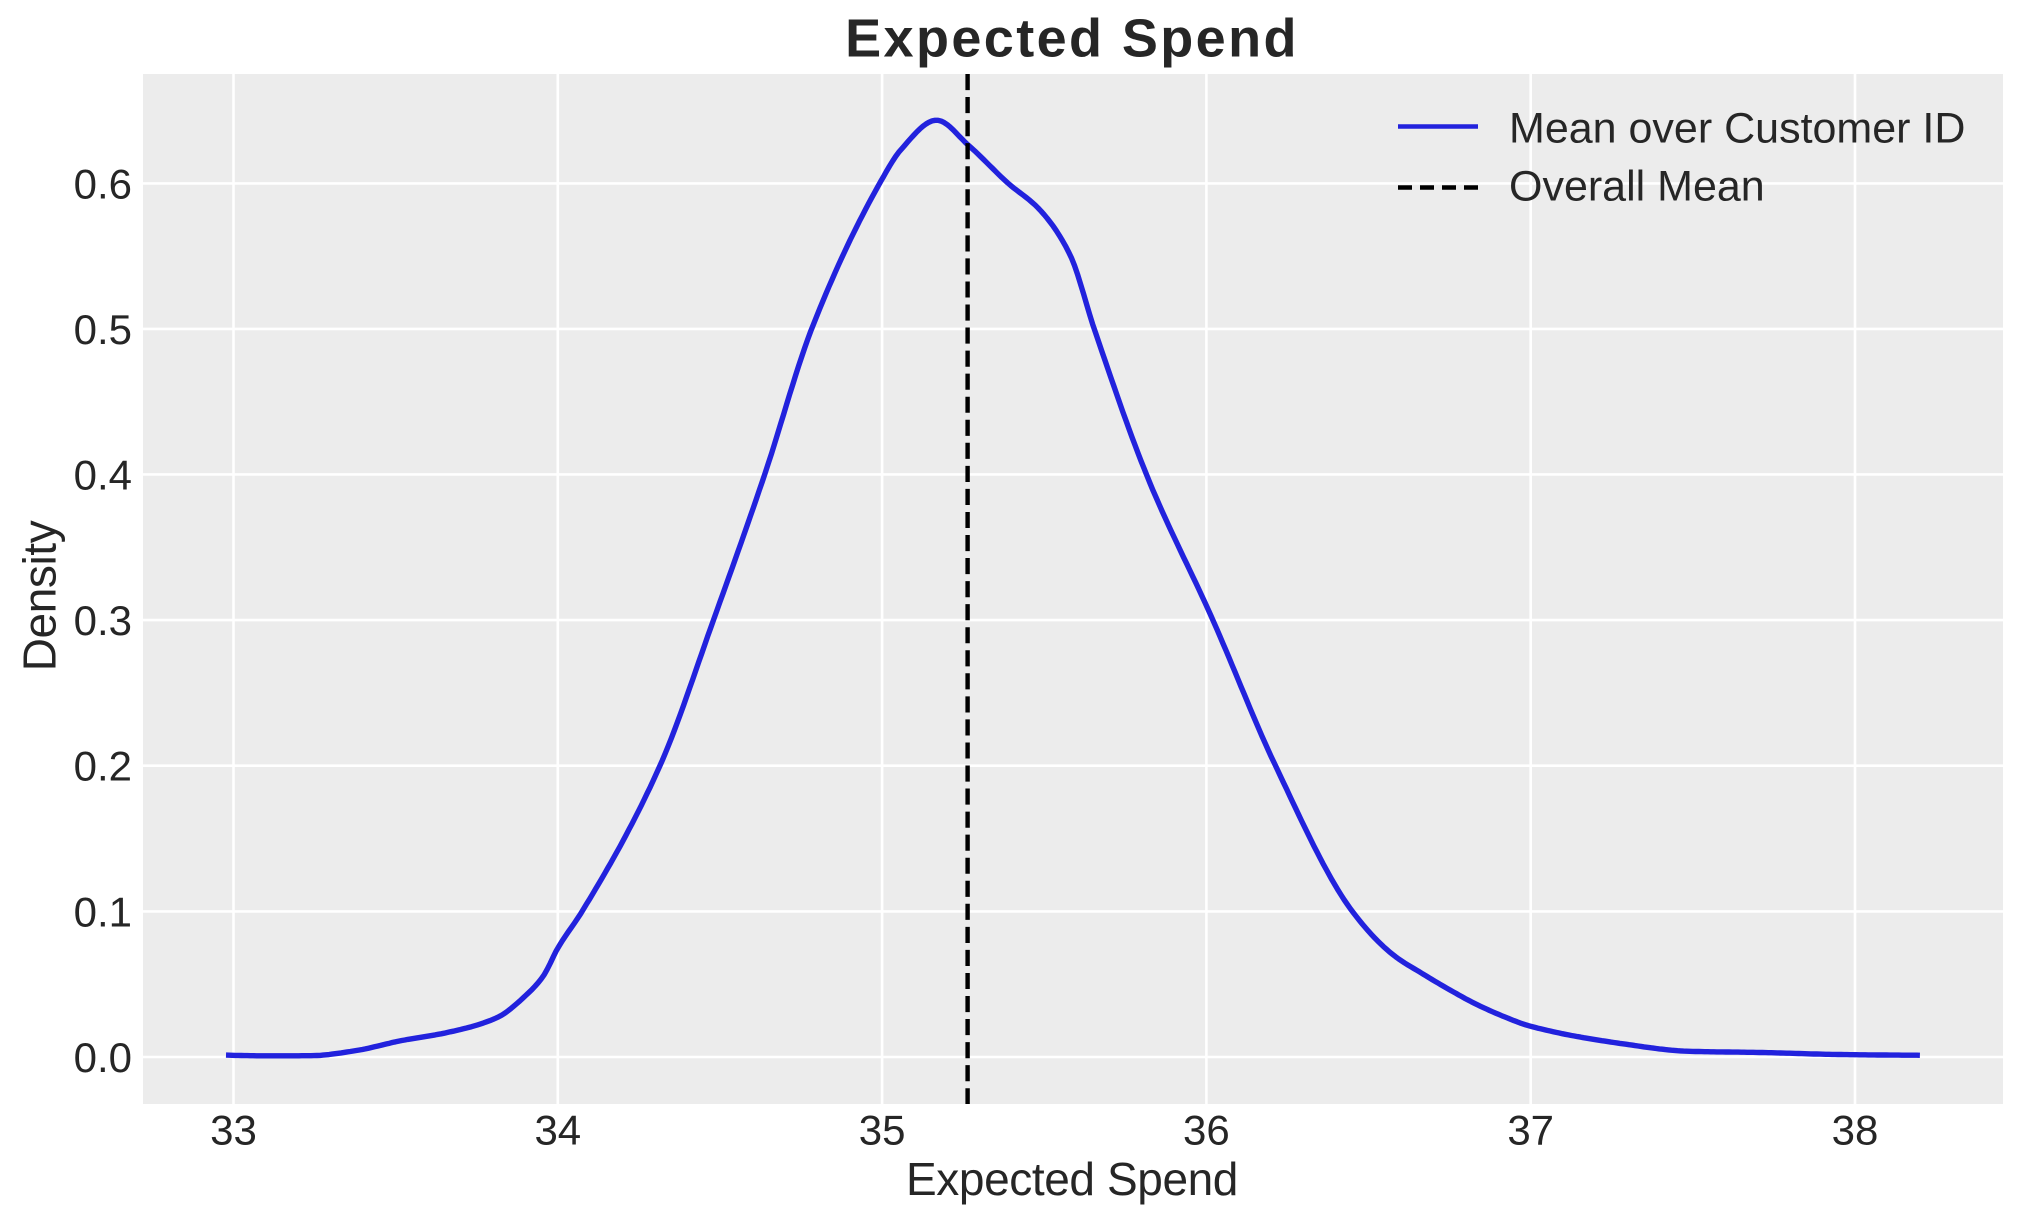  I want to click on svg-text: 38, so click(1855, 1130).